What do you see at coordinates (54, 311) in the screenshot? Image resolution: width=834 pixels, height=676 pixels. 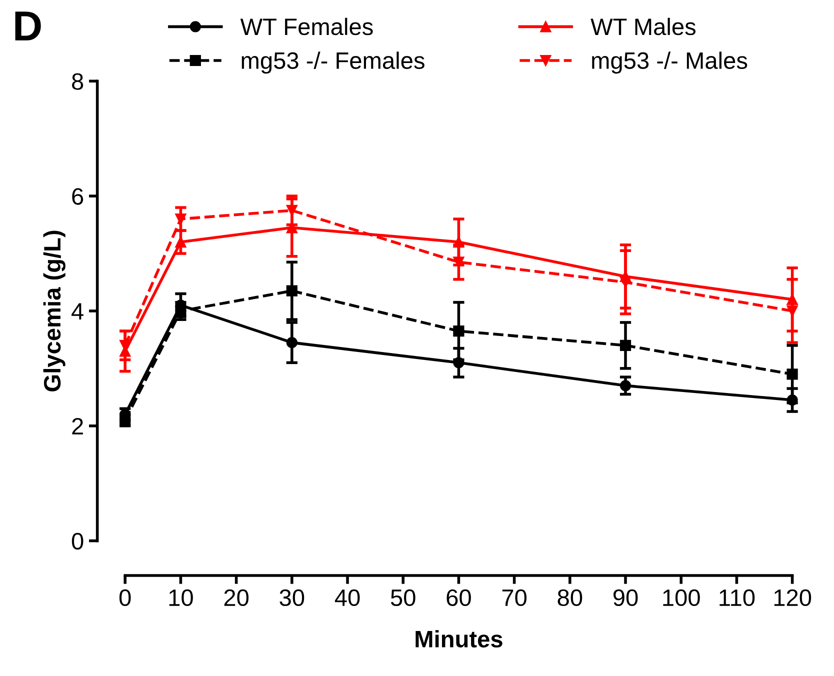 I see `y-axis-title: Glycemia (g/L)` at bounding box center [54, 311].